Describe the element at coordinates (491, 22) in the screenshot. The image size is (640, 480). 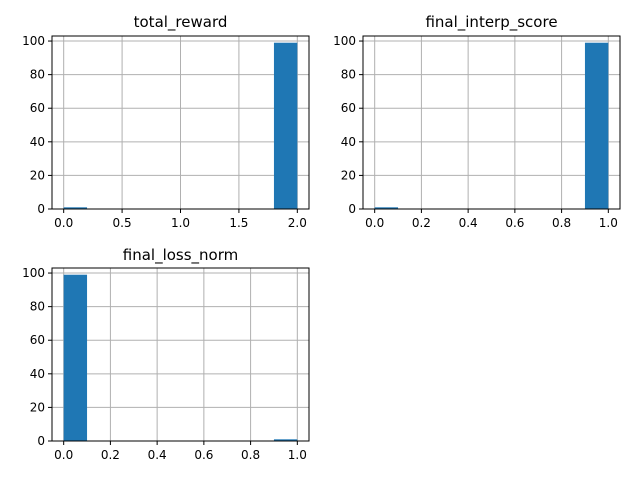
I see `panel-title: final_interp_score` at that location.